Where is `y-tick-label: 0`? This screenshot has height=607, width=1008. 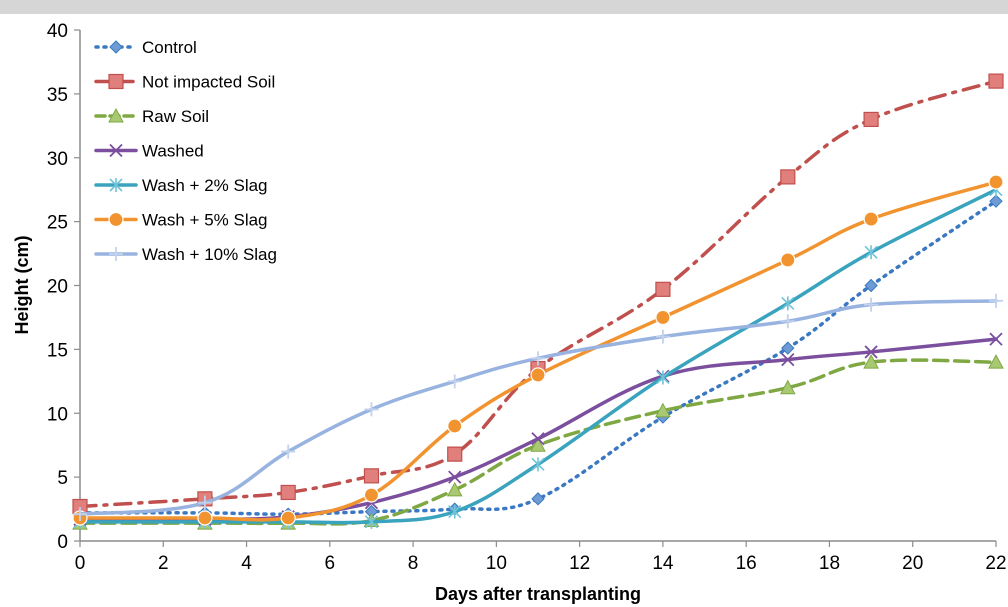
y-tick-label: 0 is located at coordinates (62, 542).